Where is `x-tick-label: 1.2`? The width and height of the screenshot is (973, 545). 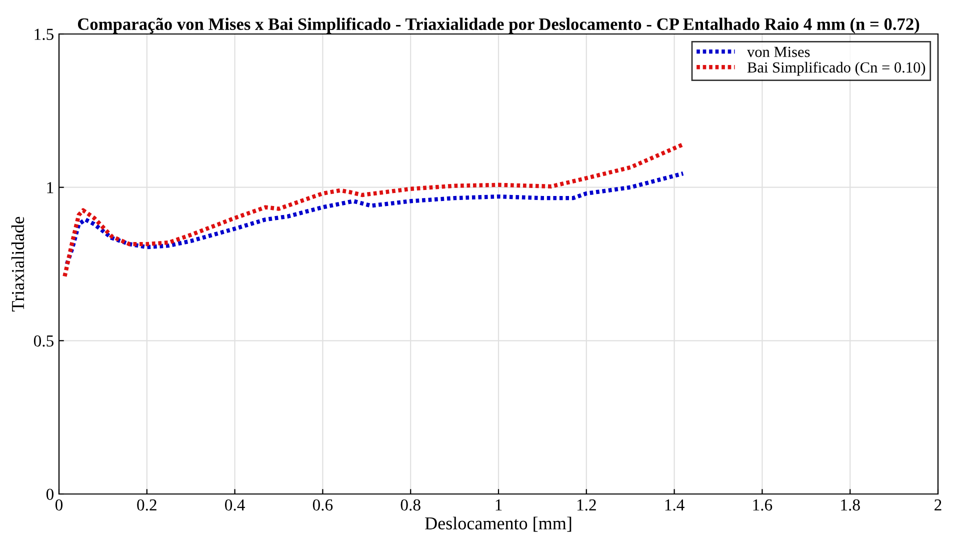 x-tick-label: 1.2 is located at coordinates (586, 505).